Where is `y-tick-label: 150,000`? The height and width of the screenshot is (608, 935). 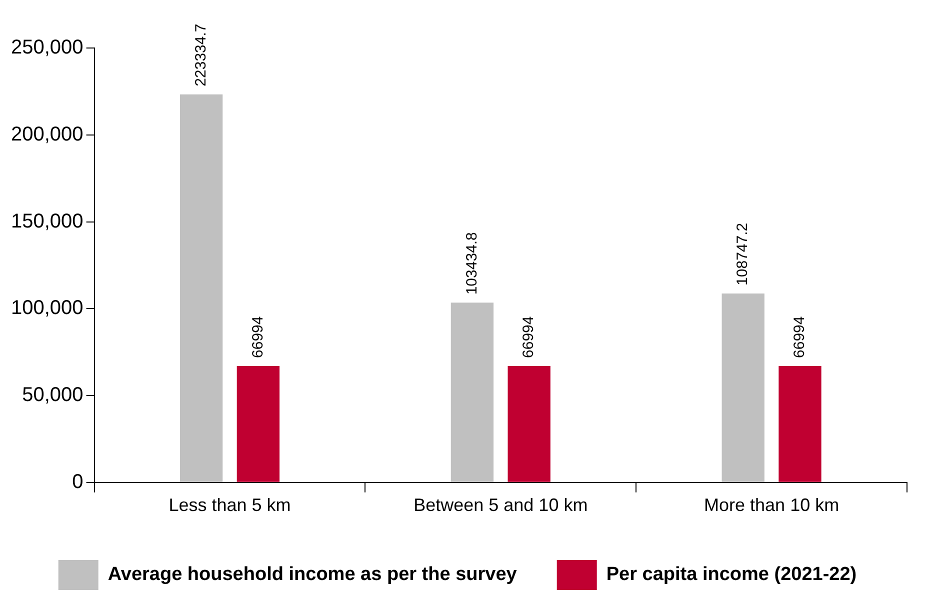
y-tick-label: 150,000 is located at coordinates (47, 221).